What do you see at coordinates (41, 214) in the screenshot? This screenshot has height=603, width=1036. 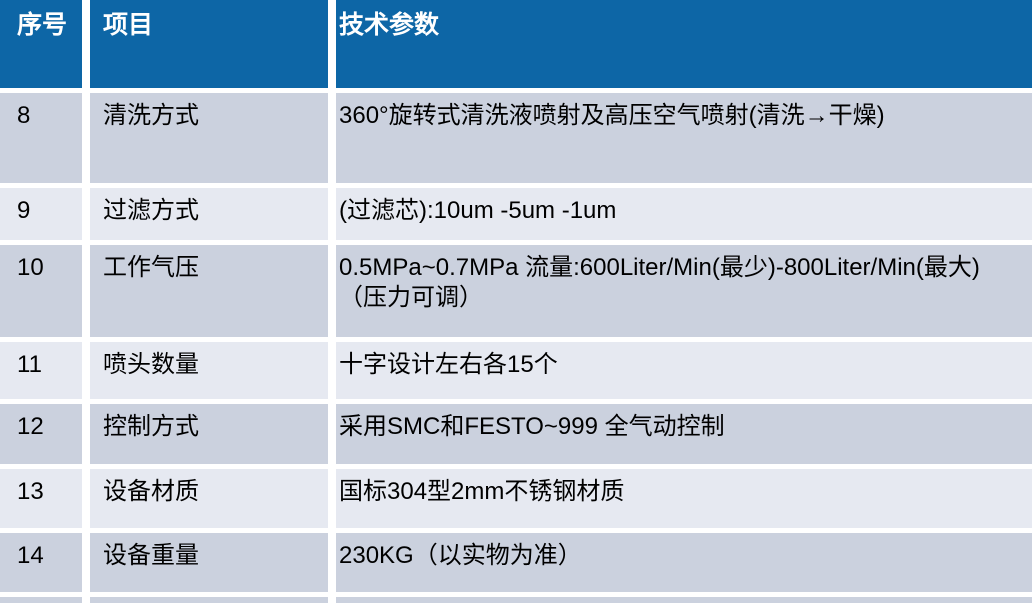 I see `row-index-cell: 9` at bounding box center [41, 214].